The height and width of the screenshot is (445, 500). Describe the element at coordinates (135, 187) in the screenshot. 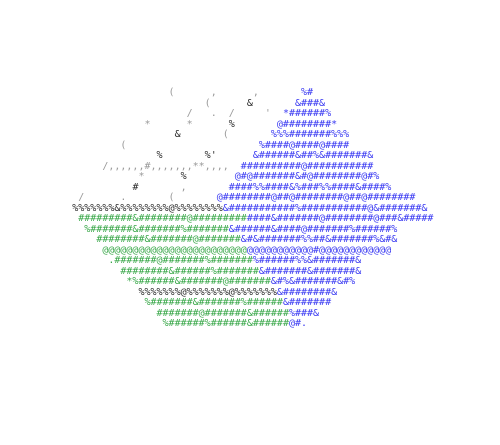

I see `art-glyph-run: #` at that location.